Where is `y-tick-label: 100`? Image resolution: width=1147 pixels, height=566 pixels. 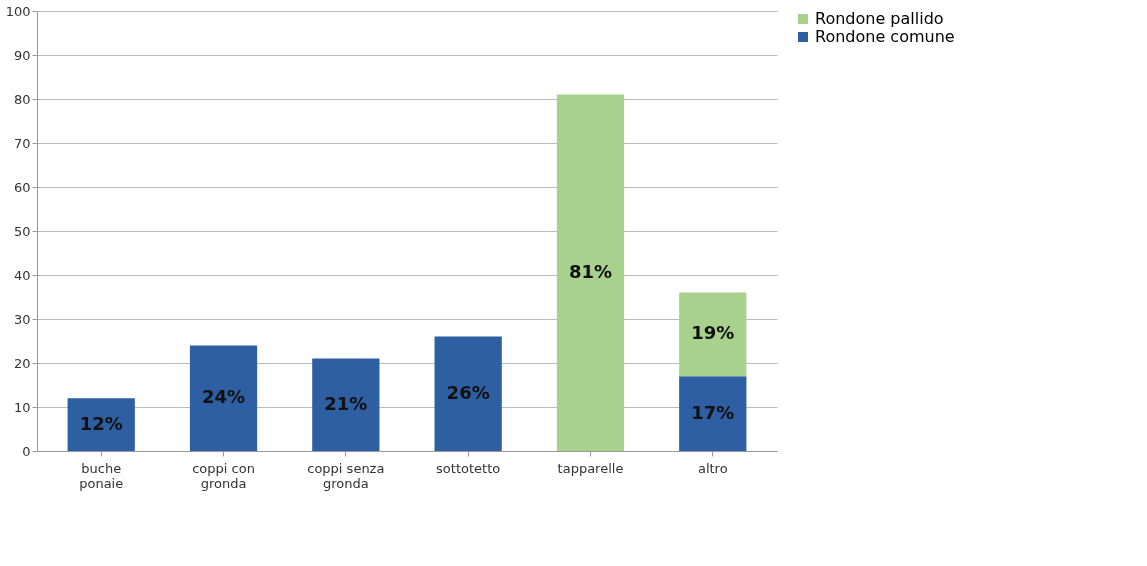 y-tick-label: 100 is located at coordinates (18, 11).